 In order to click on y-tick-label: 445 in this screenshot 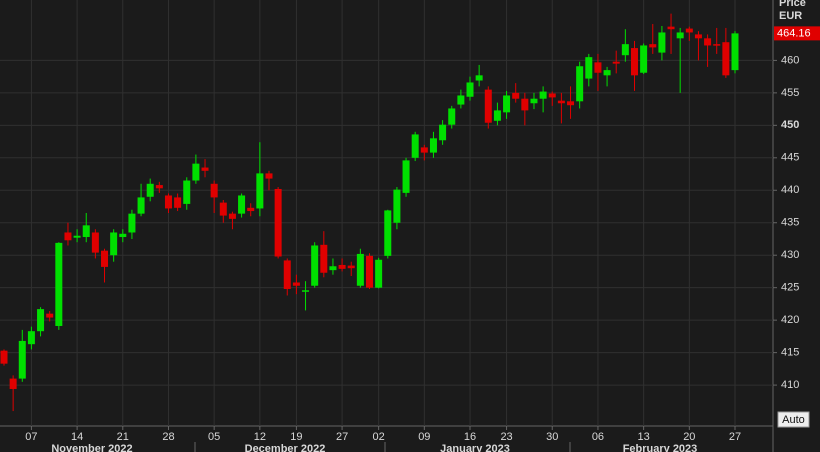, I will do `click(790, 158)`.